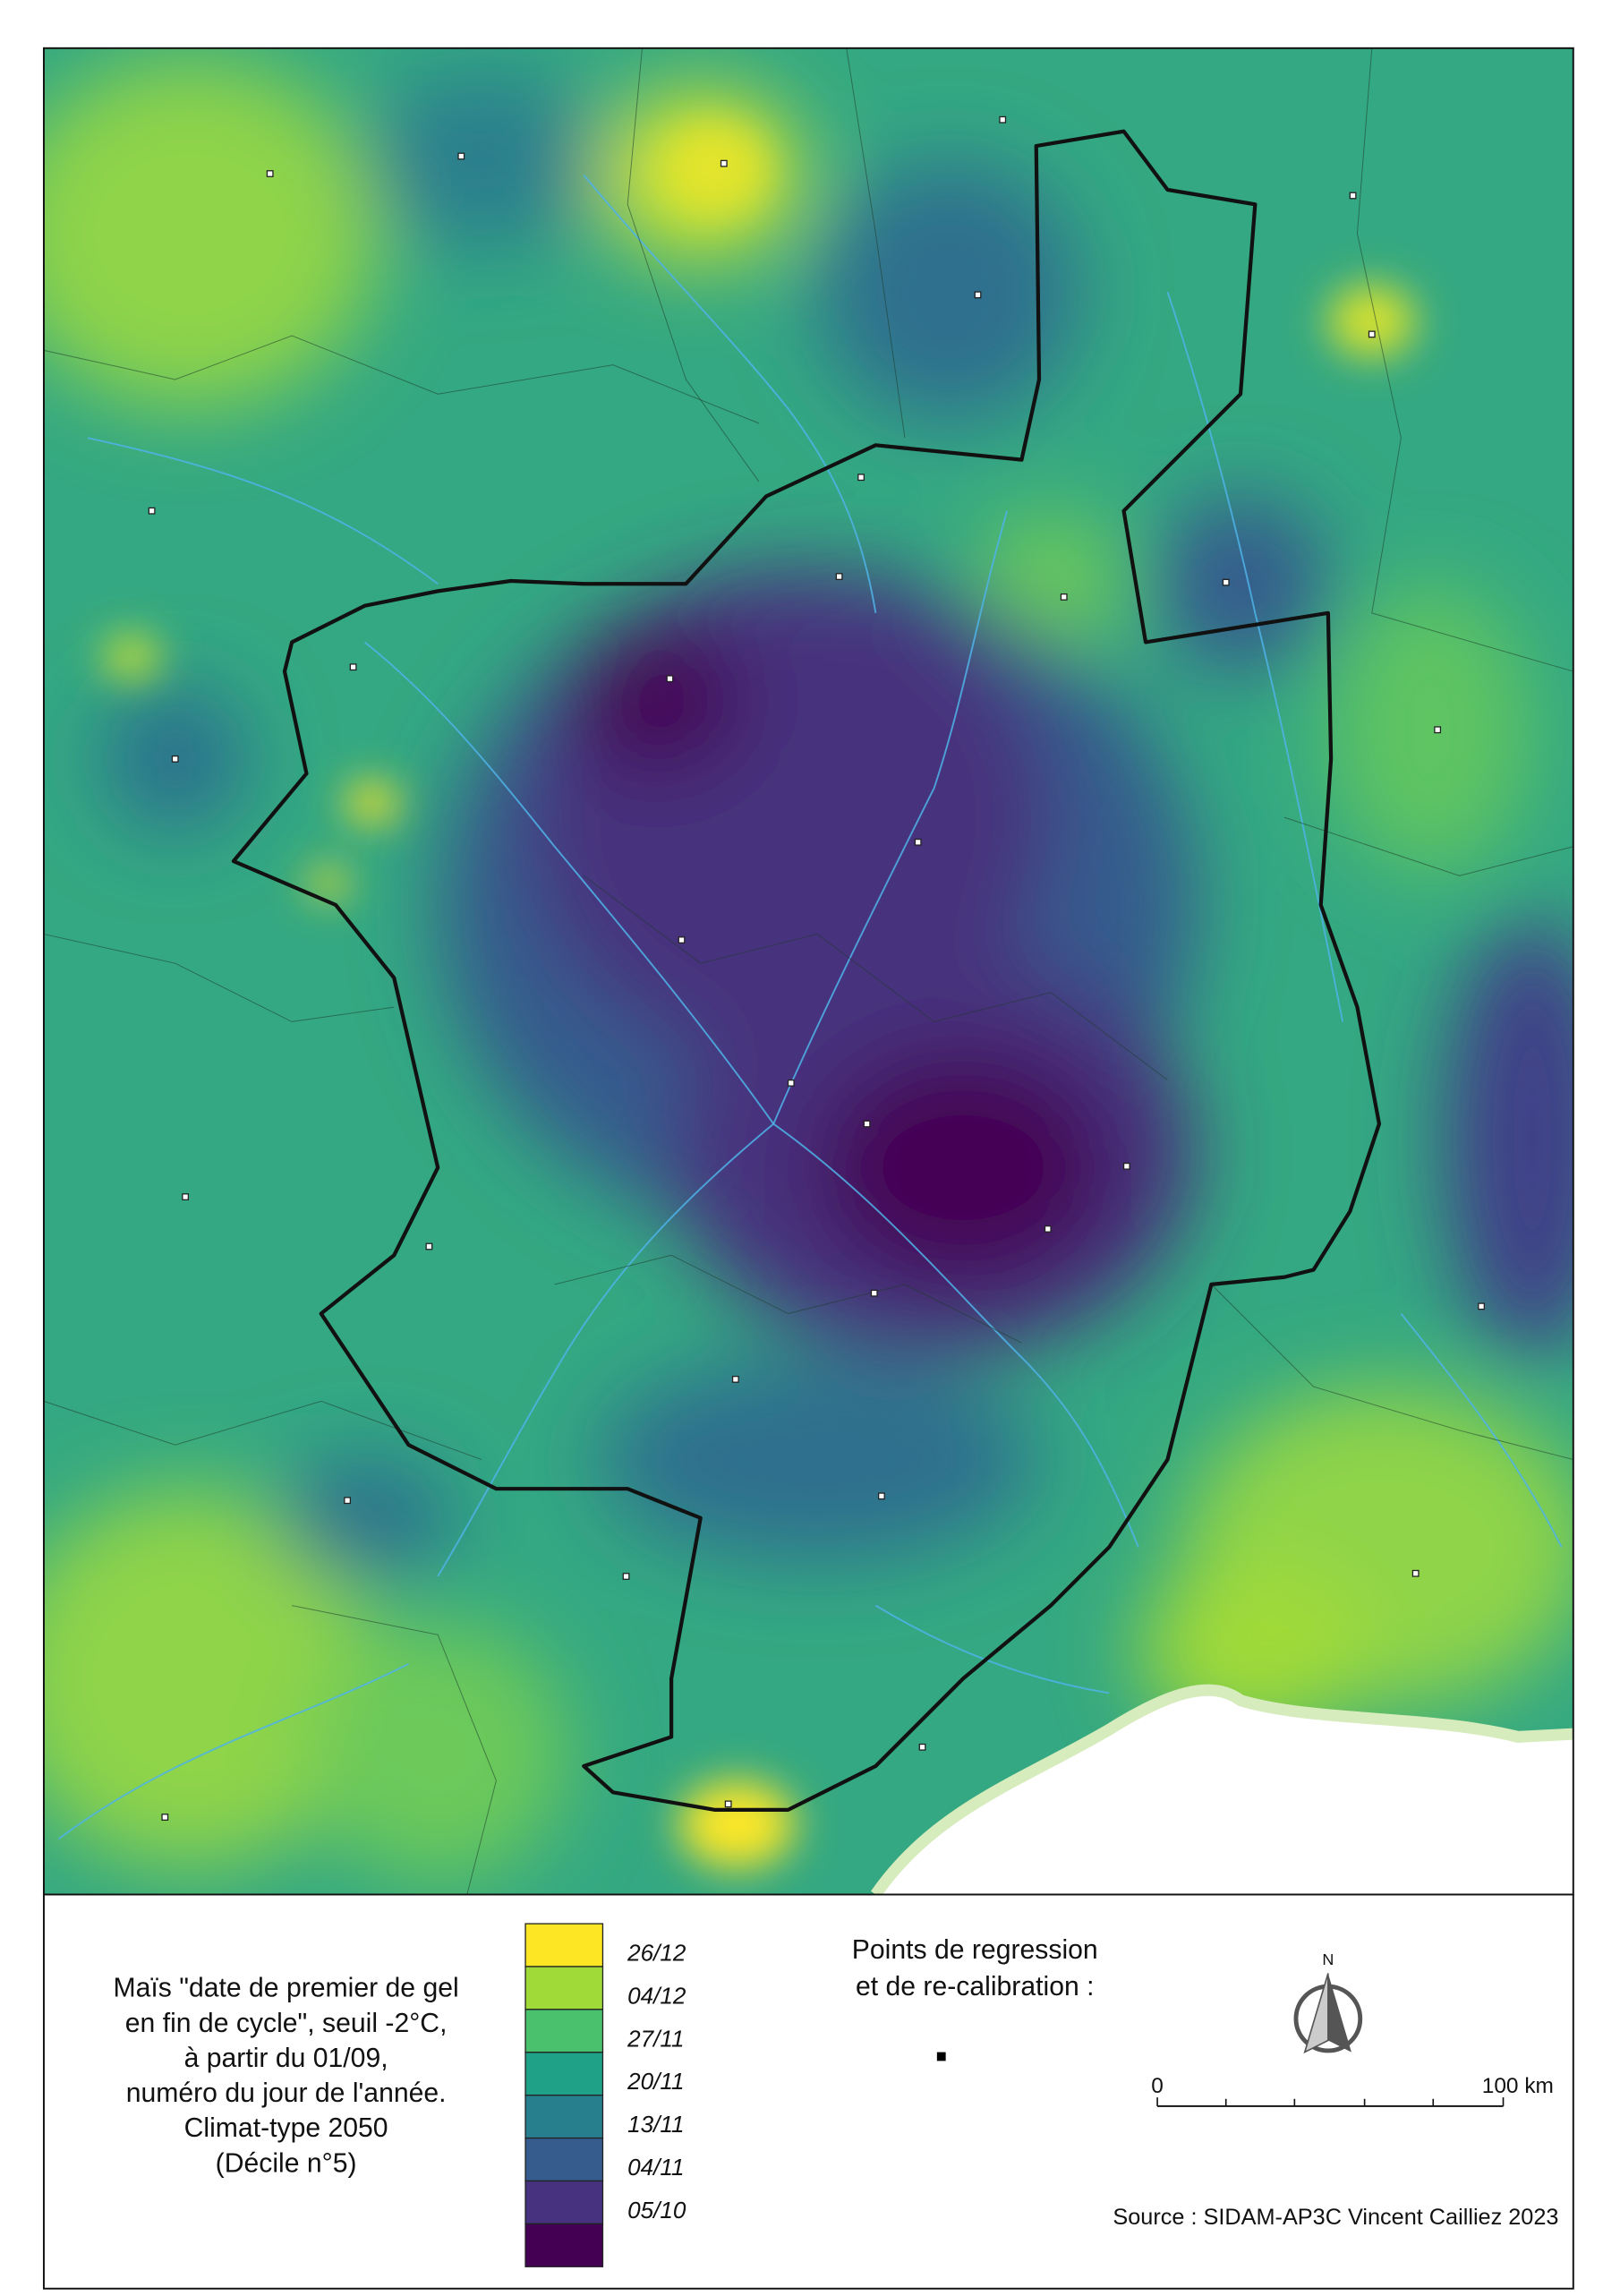  I want to click on legend-title-line: Maïs "date de premier de gel, so click(286, 1988).